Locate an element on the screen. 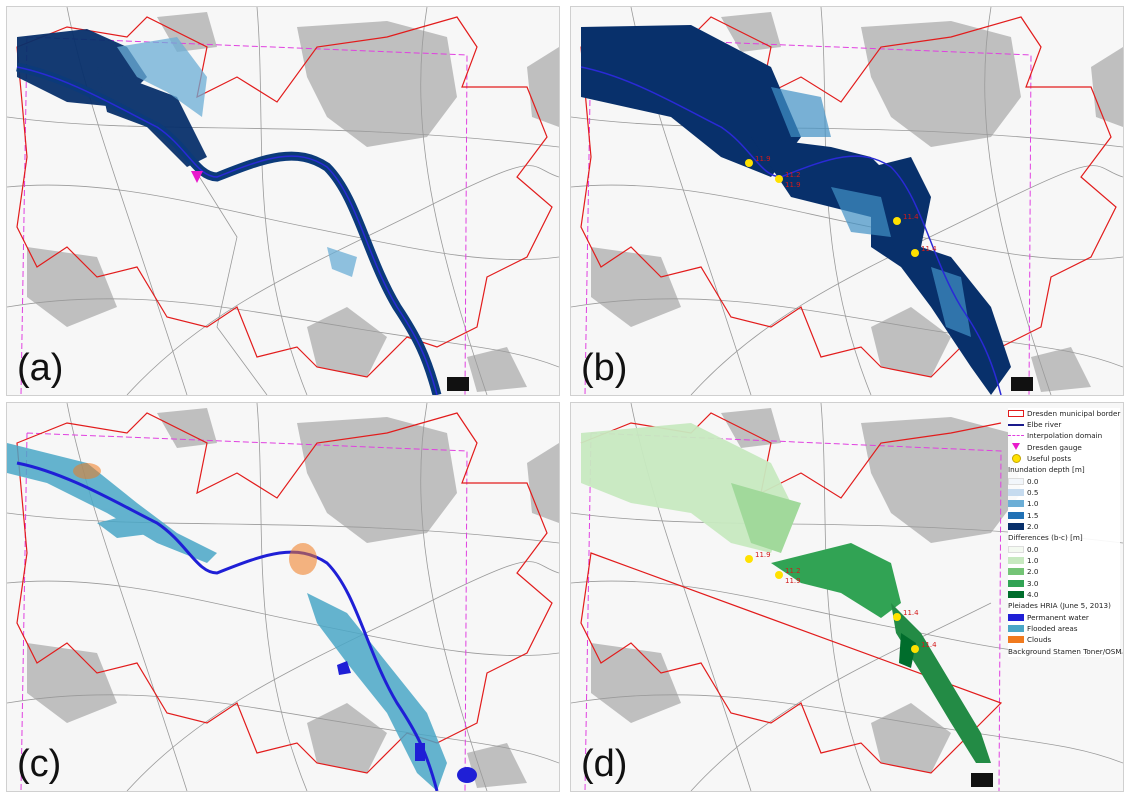 Image resolution: width=1126 pixels, height=795 pixels. legend-label: Dresden municipal border is located at coordinates (1074, 414).